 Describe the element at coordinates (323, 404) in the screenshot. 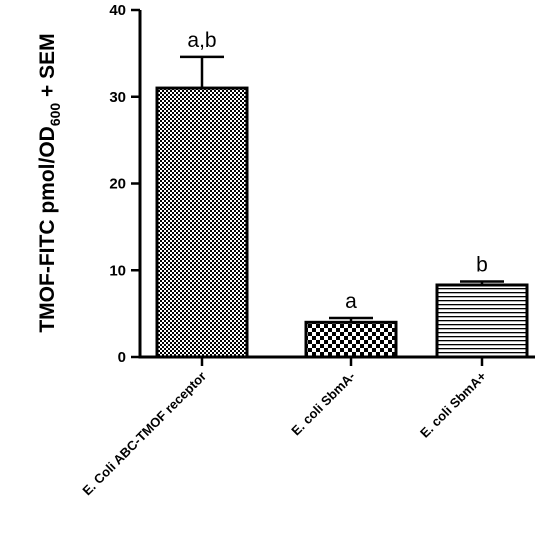

I see `x-category-label: E. coli SbmA-` at that location.